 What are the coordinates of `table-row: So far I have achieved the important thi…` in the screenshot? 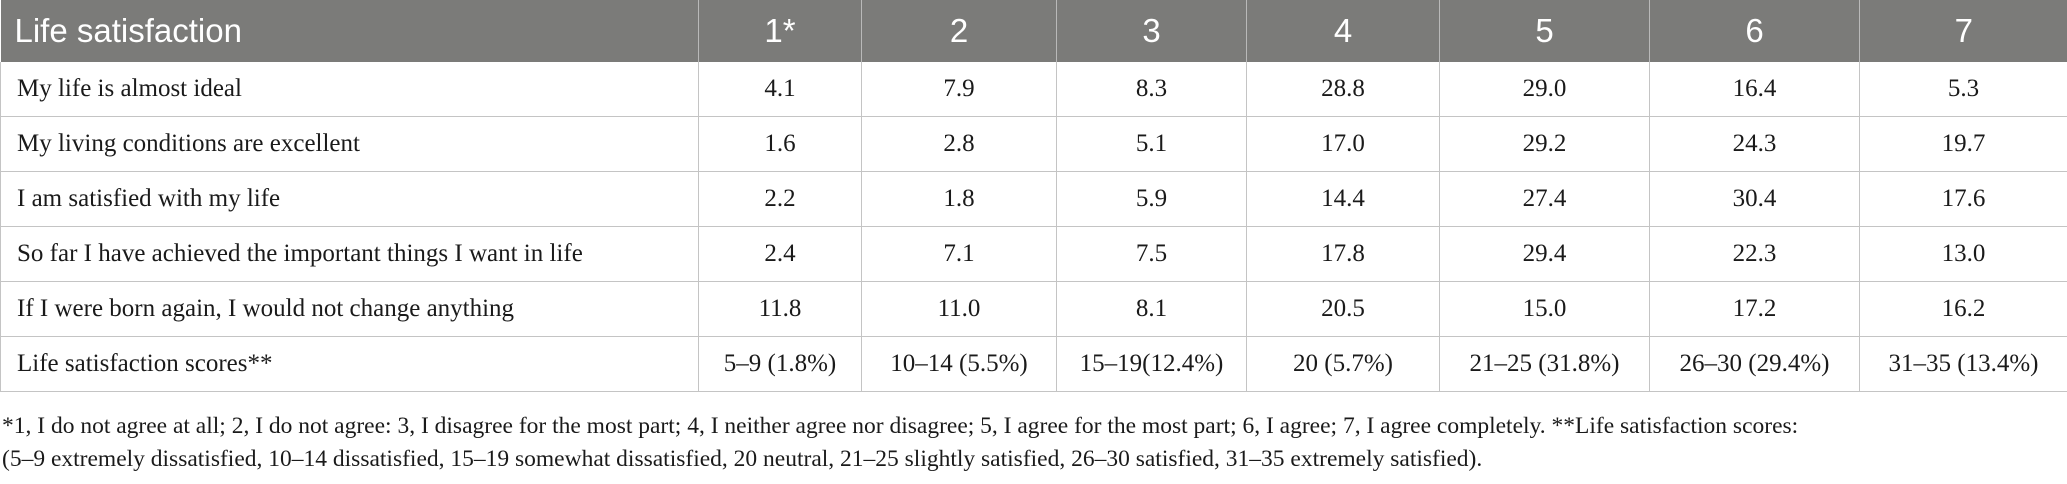 It's located at (1033, 254).